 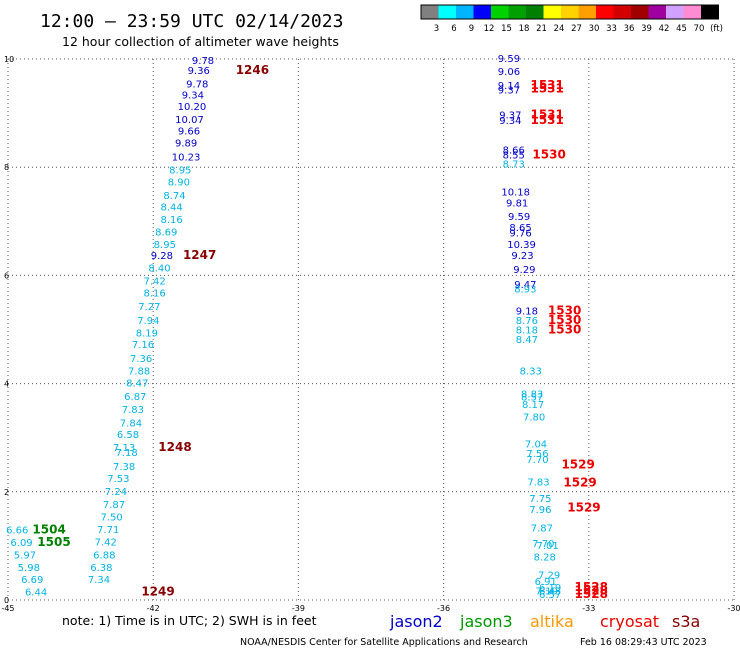 I want to click on swh-point-label: 9.06, so click(x=509, y=72).